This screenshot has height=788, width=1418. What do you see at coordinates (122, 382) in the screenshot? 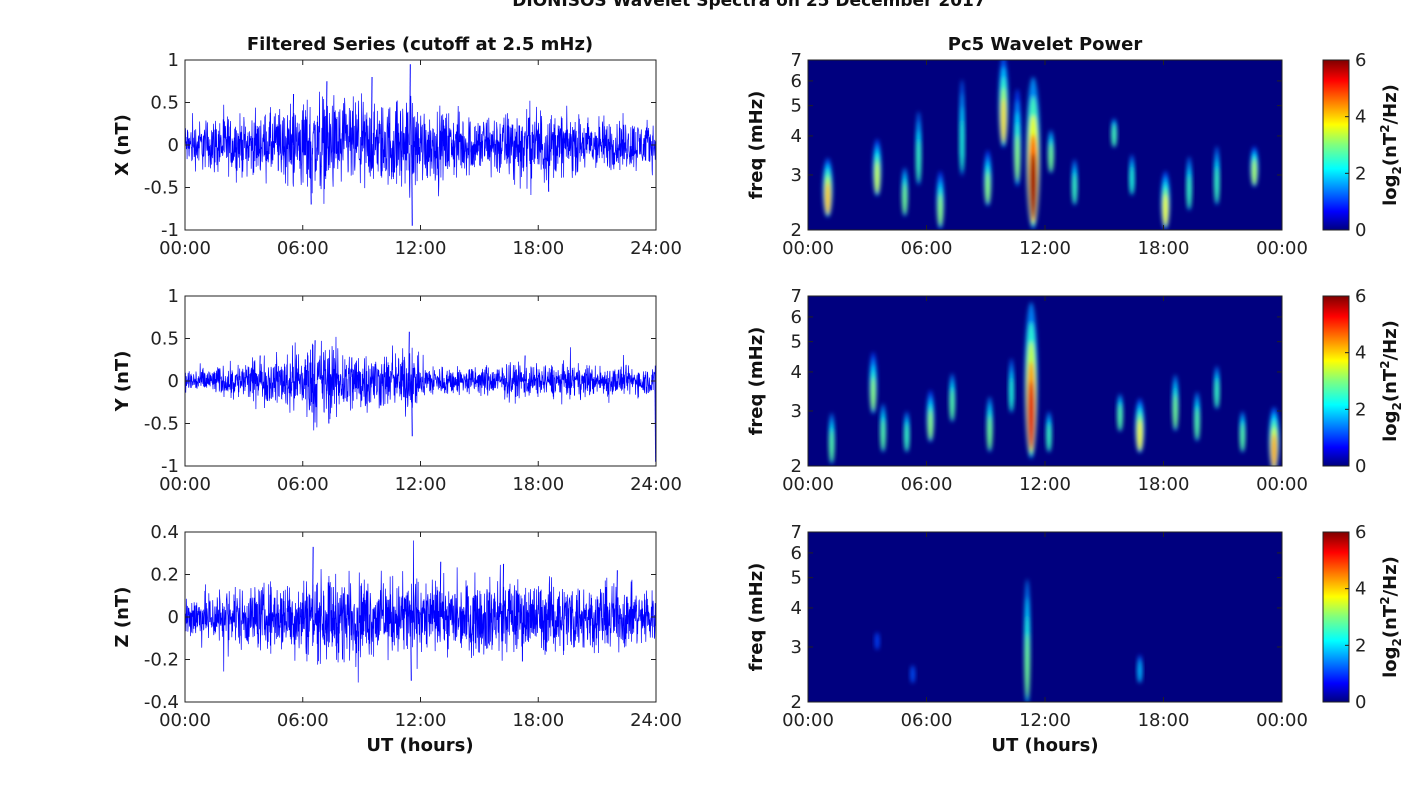
I see `y-axis-label: Y (nT)` at bounding box center [122, 382].